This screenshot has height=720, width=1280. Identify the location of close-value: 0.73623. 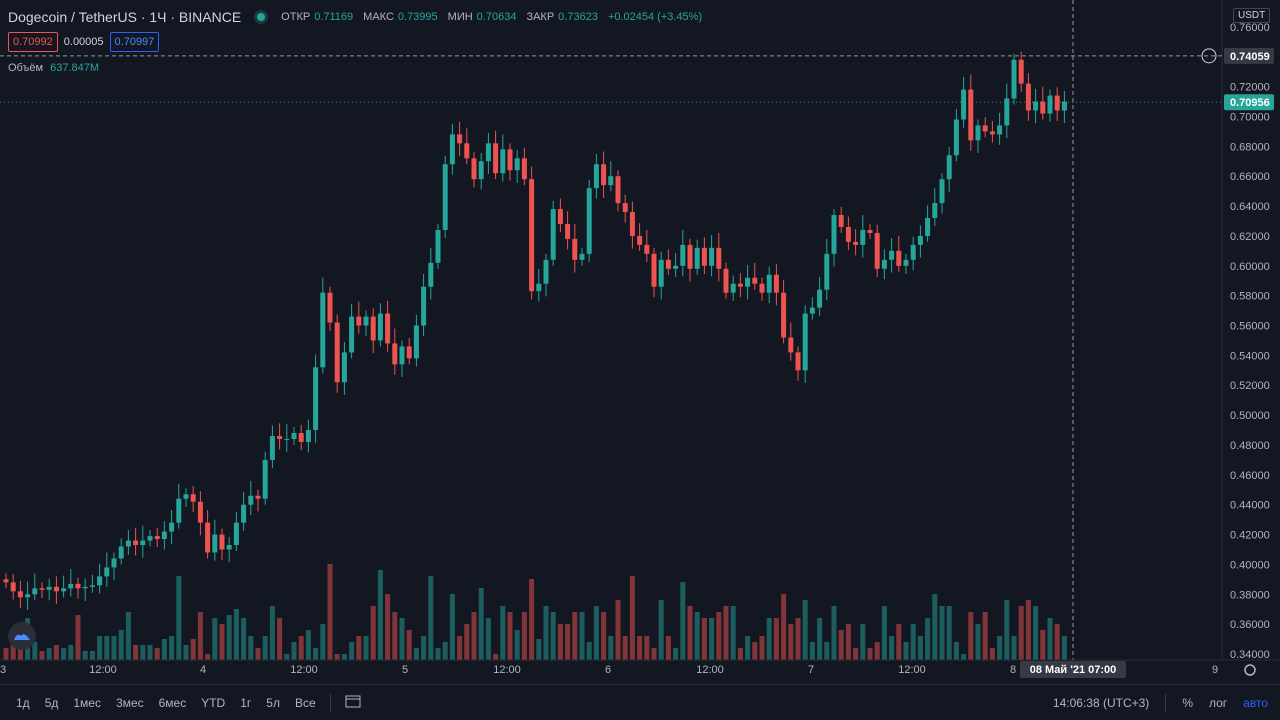
(578, 17).